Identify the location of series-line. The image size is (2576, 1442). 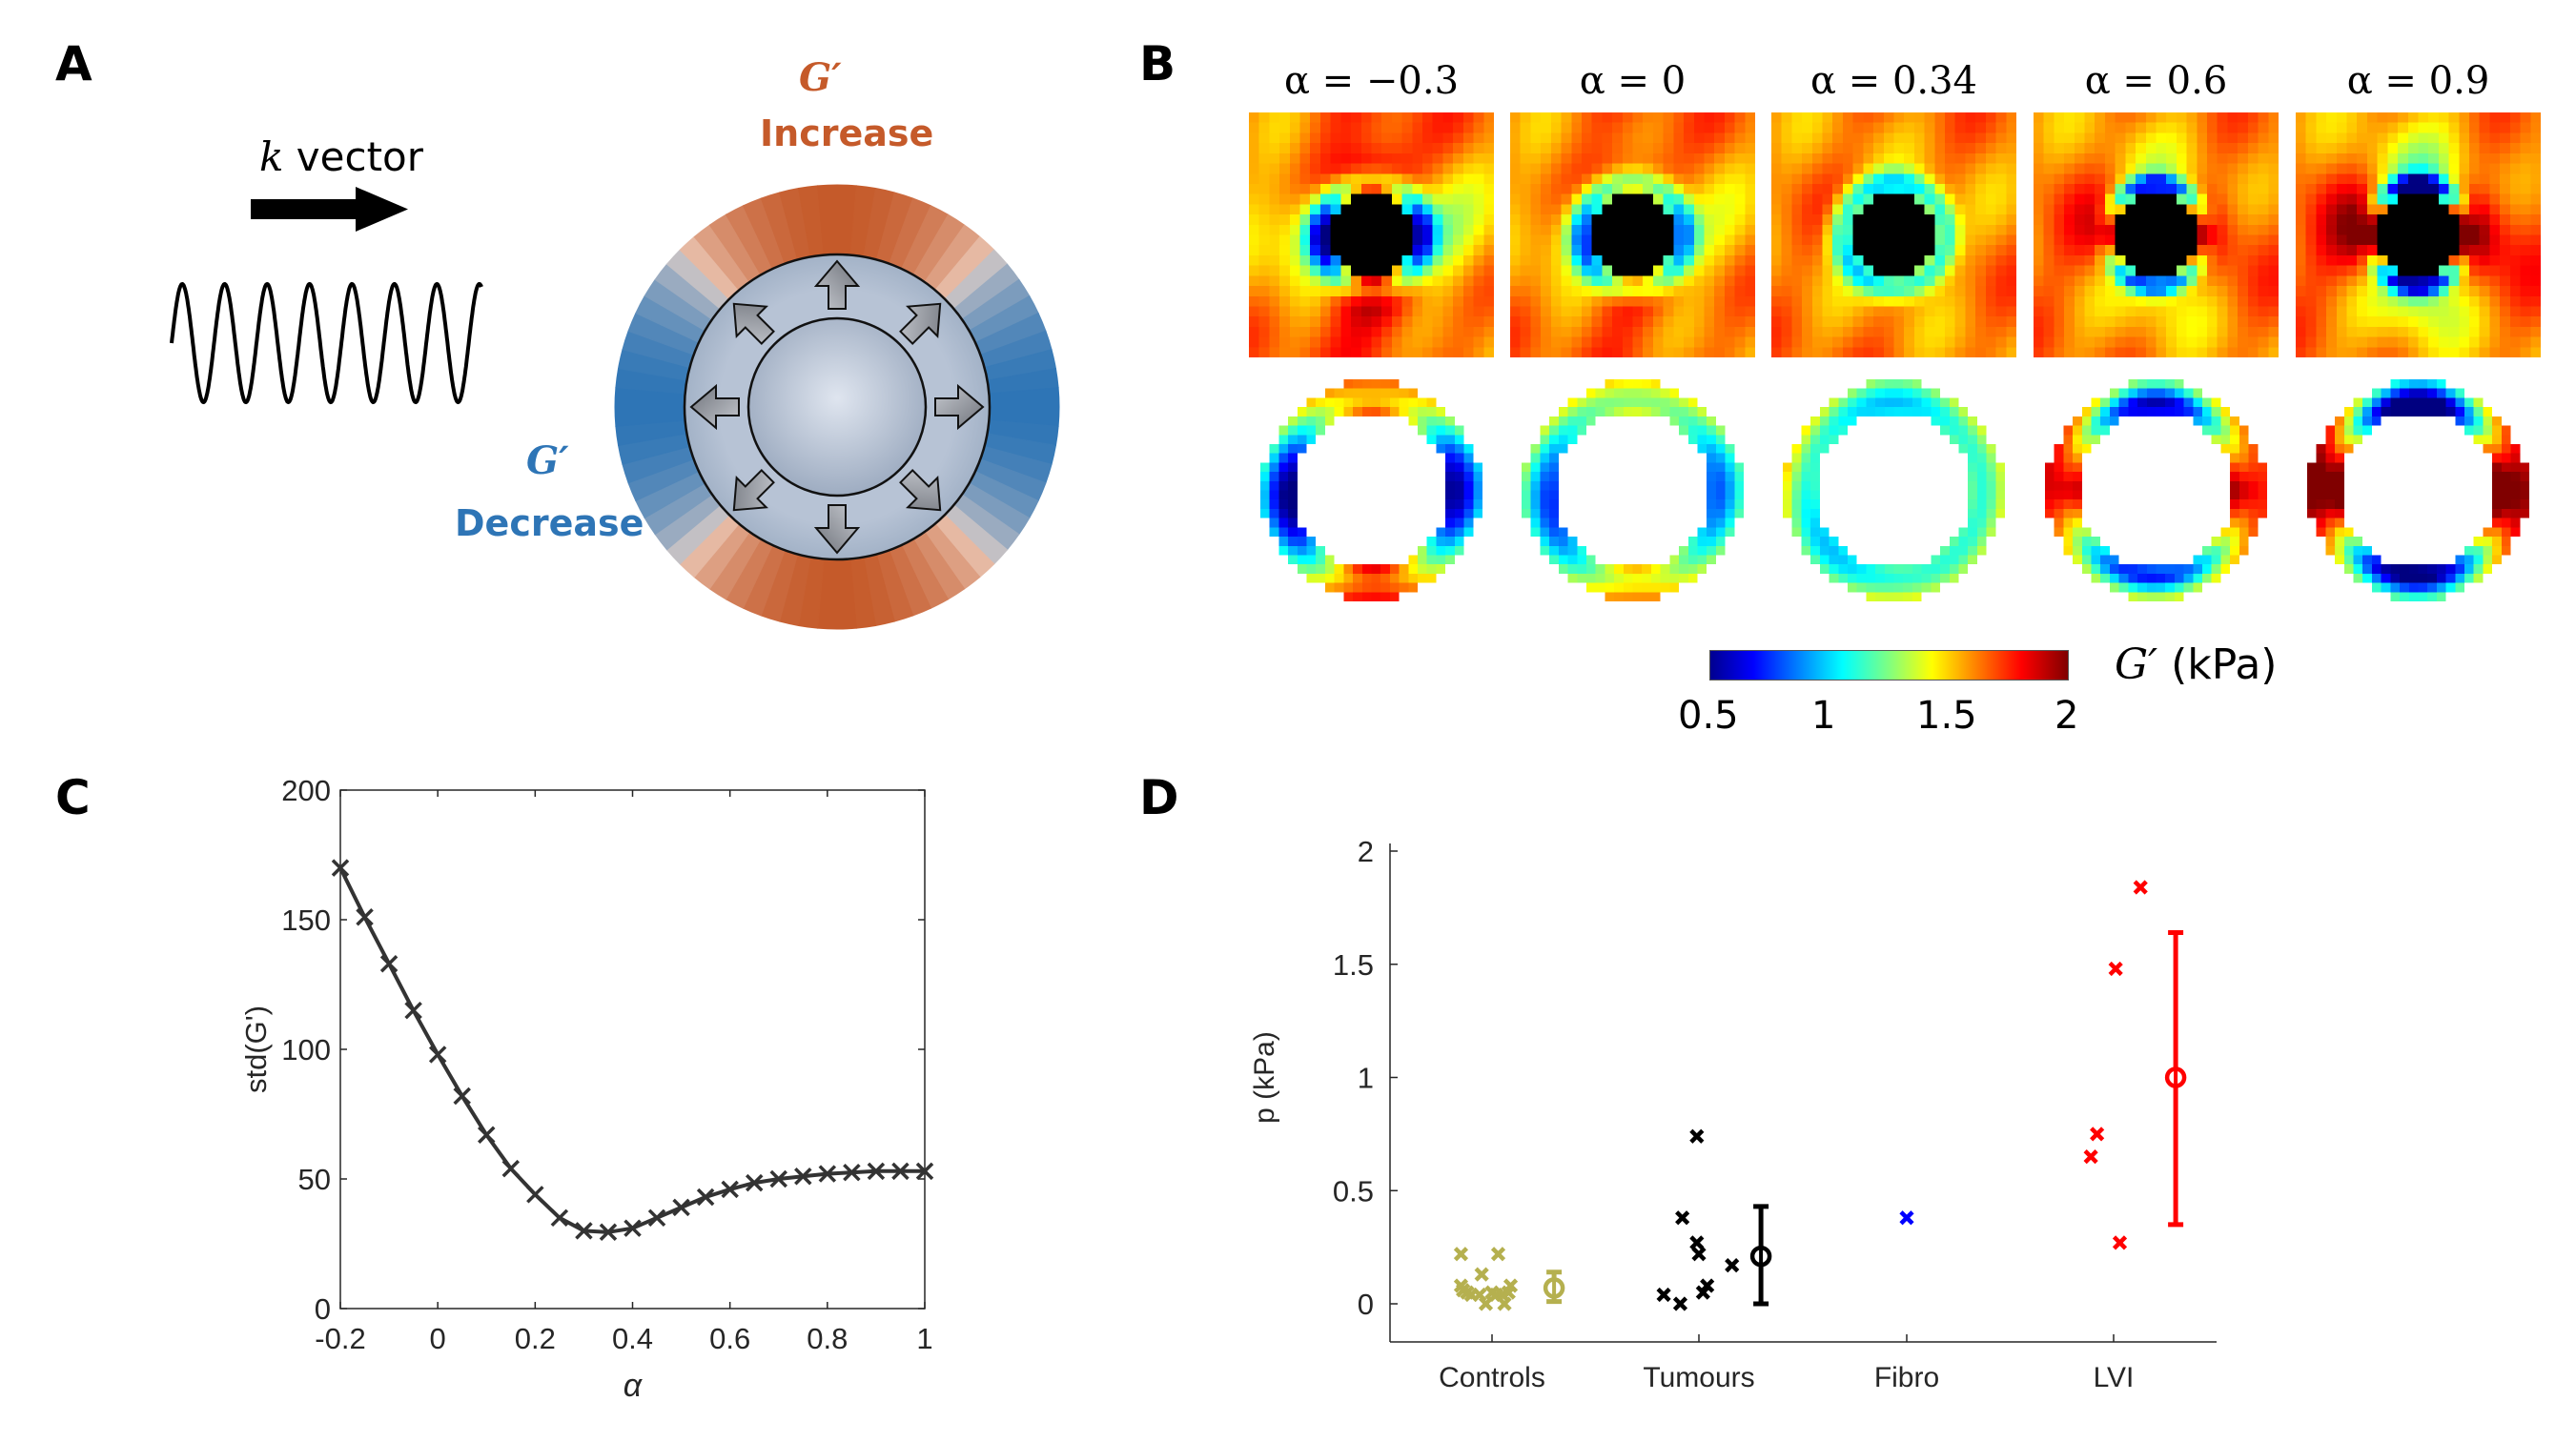
(632, 1050).